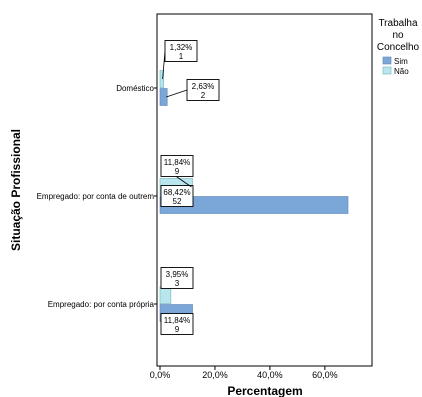  What do you see at coordinates (165, 295) in the screenshot?
I see `bar-não-2` at bounding box center [165, 295].